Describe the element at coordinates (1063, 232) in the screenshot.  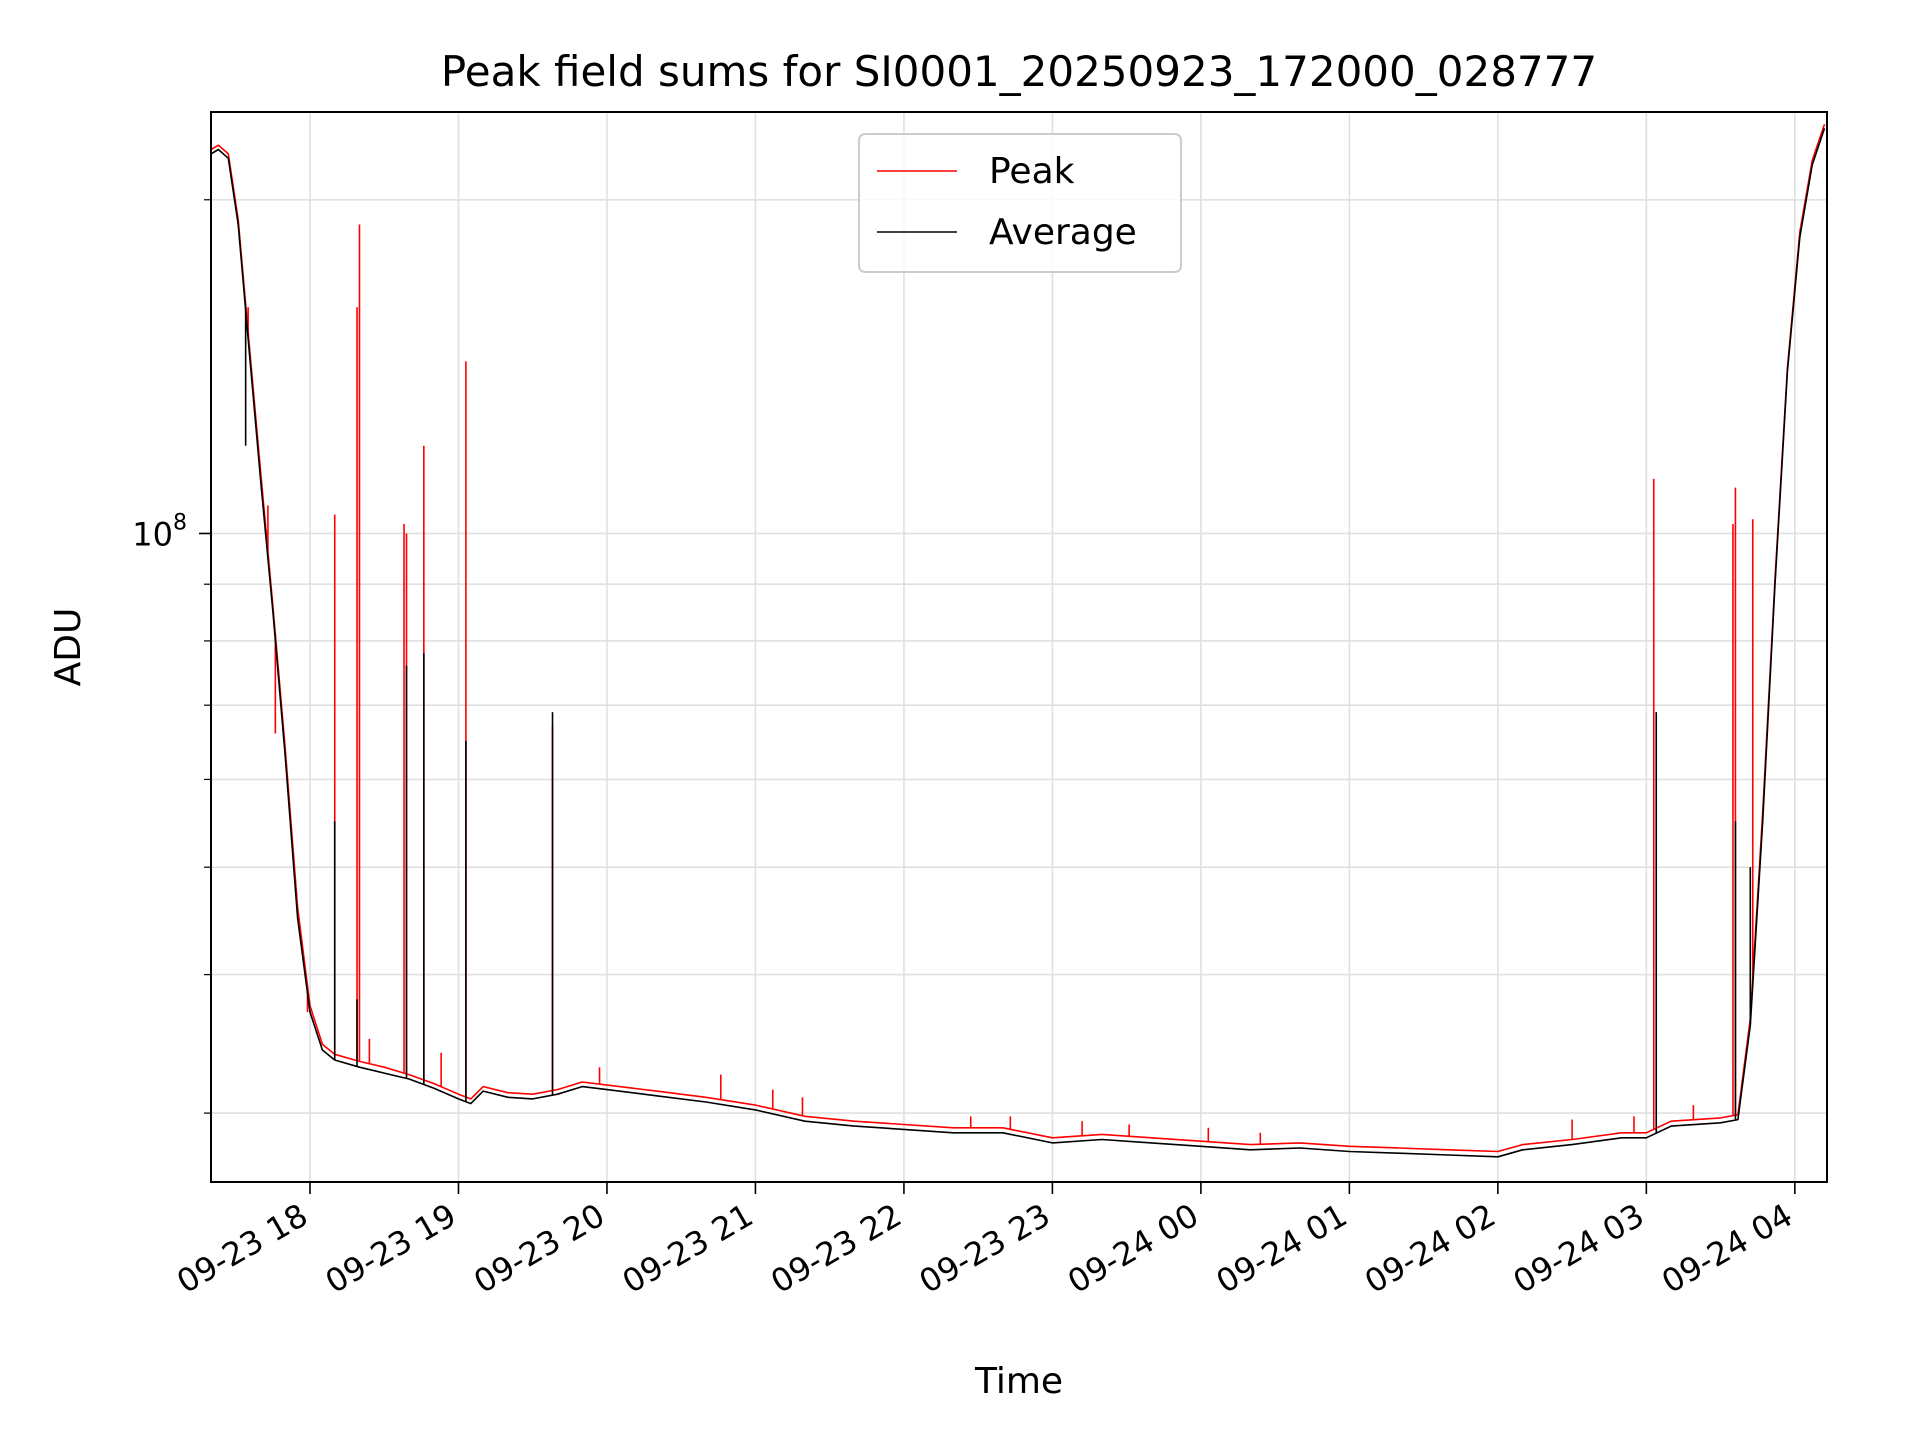
I see `legend-label-average: Average` at that location.